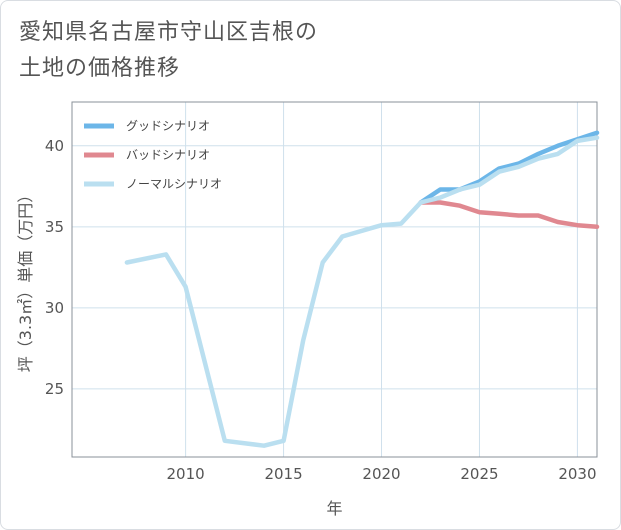  What do you see at coordinates (169, 32) in the screenshot?
I see `chart-title-line-1: 愛知県名古屋市守山区吉根の` at bounding box center [169, 32].